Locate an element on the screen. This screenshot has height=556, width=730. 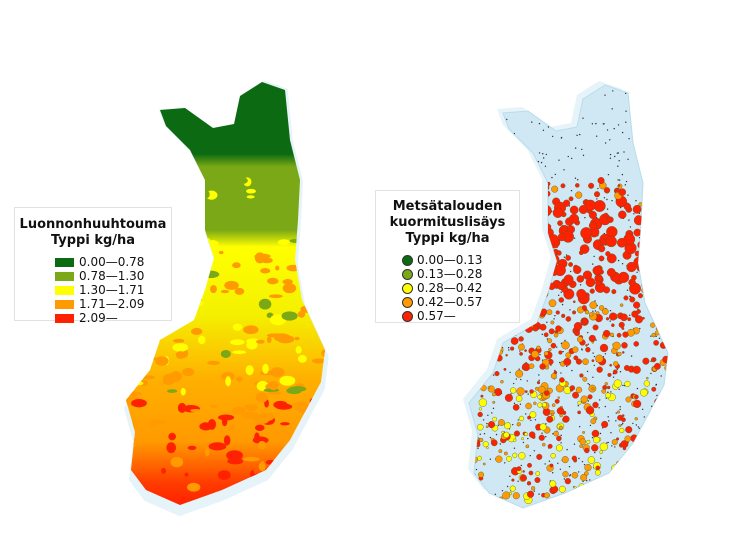
legend-item: 0.13—0.28 is located at coordinates (460, 274).